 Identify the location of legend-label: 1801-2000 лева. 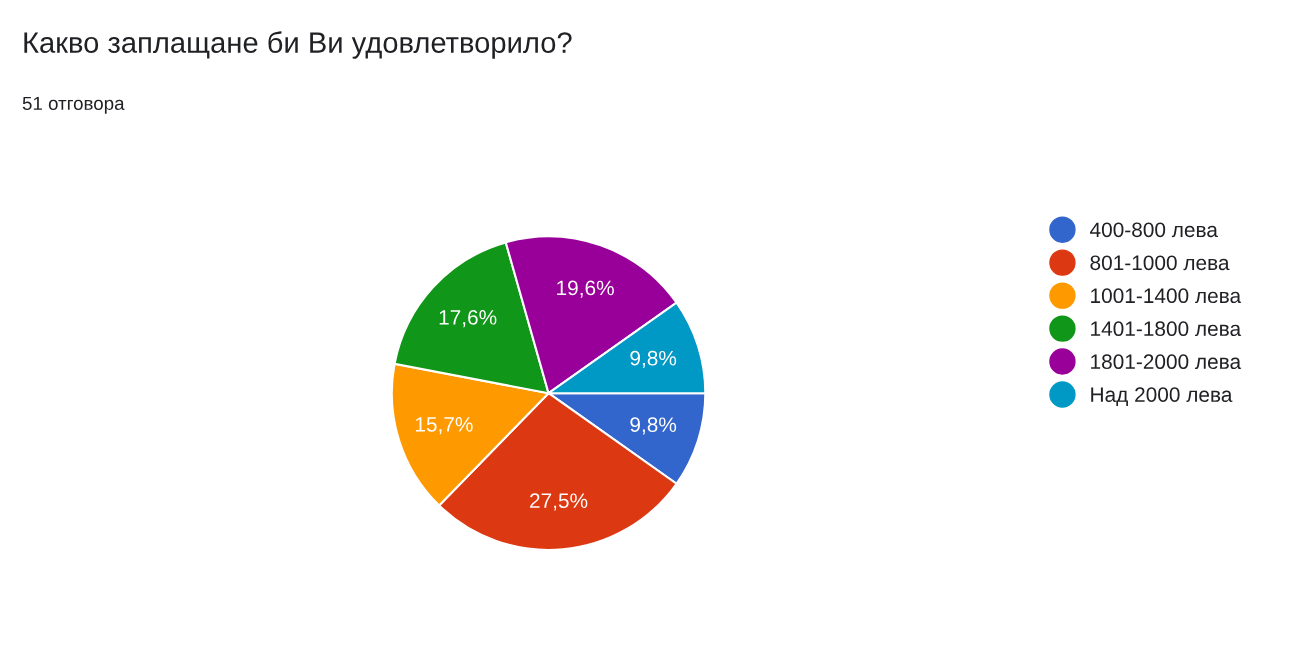
(1166, 362).